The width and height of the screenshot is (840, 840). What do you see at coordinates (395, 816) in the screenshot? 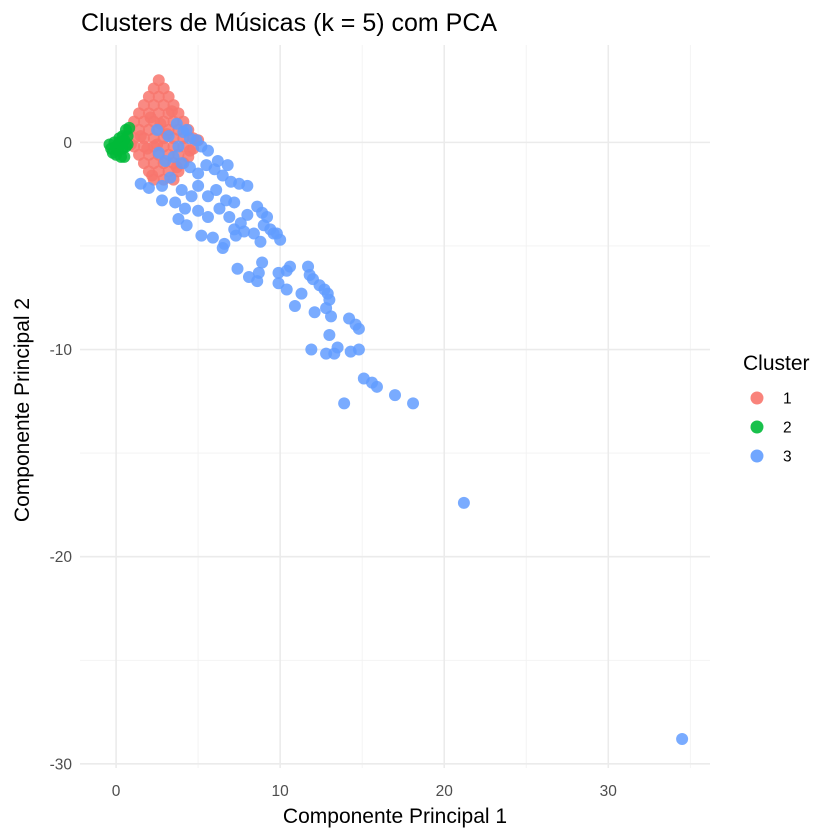
I see `x-axis-title: Componente Principal 1` at bounding box center [395, 816].